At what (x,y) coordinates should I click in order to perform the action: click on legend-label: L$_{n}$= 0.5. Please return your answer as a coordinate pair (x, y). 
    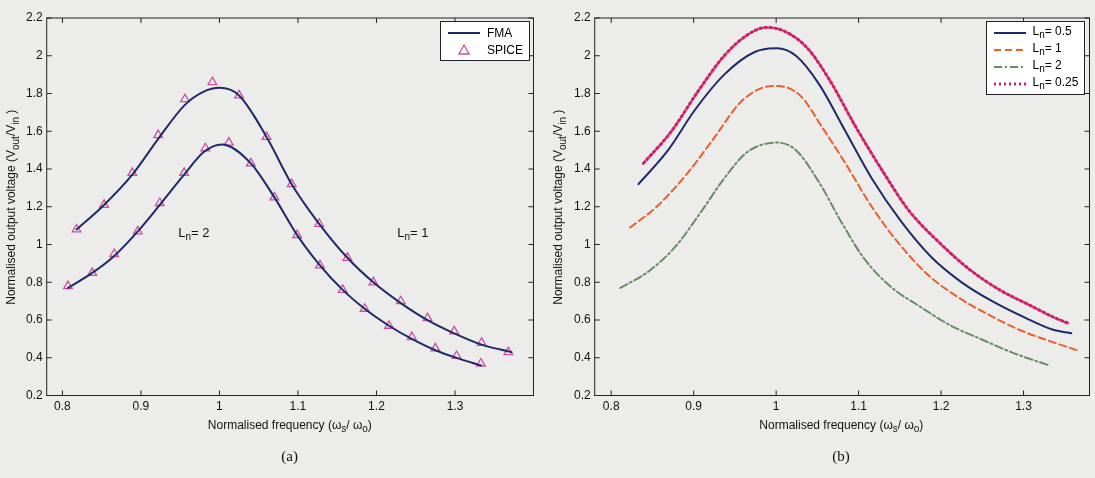
    Looking at the image, I should click on (1052, 32).